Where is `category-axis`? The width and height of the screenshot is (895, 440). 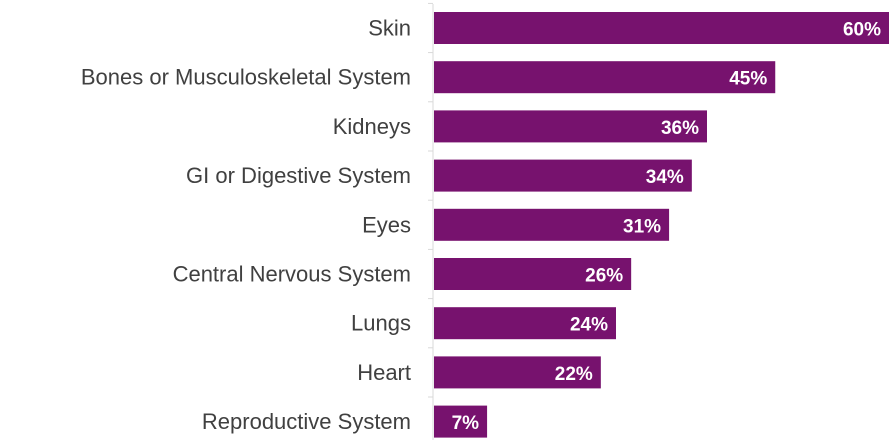
category-axis is located at coordinates (431, 221).